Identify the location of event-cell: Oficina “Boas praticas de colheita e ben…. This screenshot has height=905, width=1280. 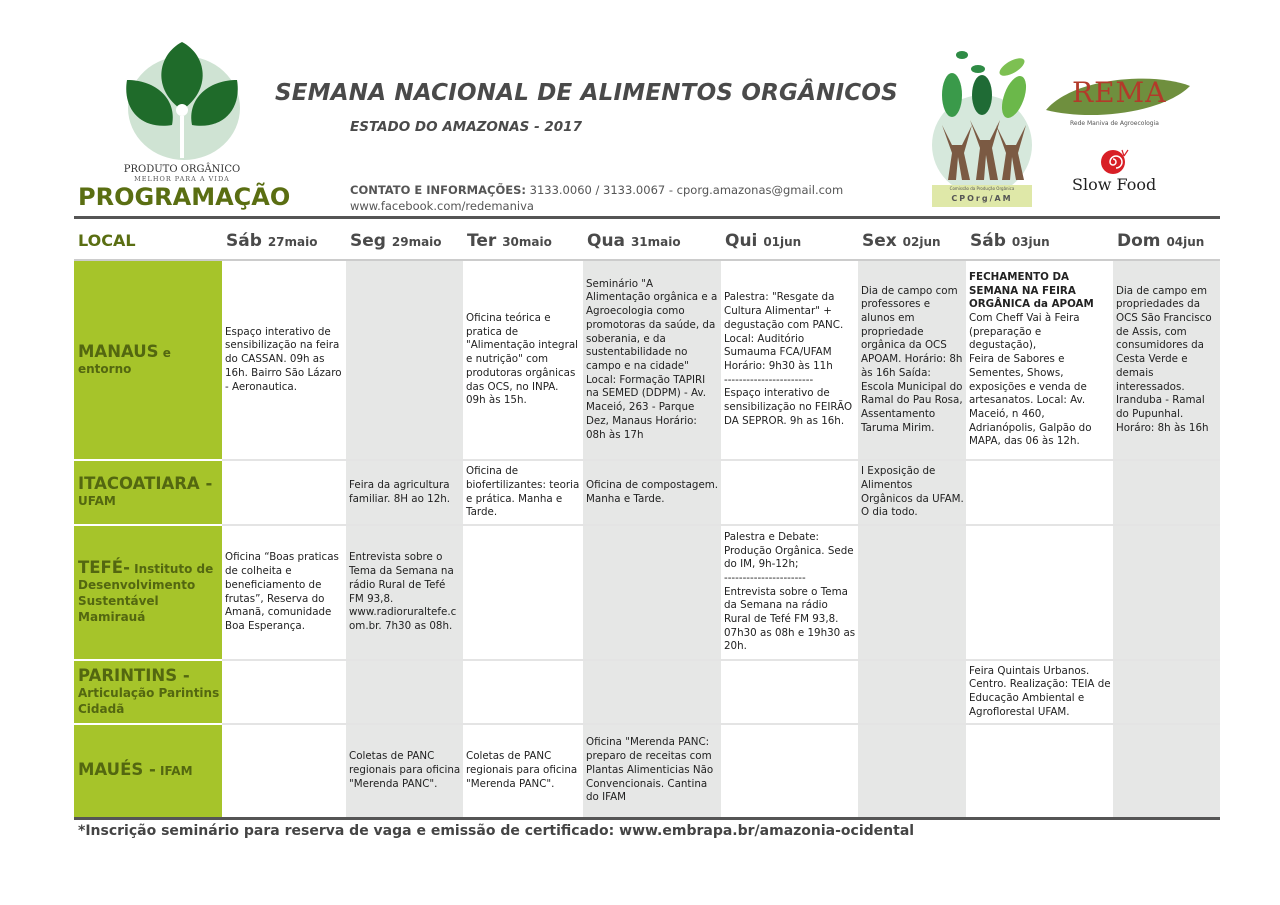
(284, 593).